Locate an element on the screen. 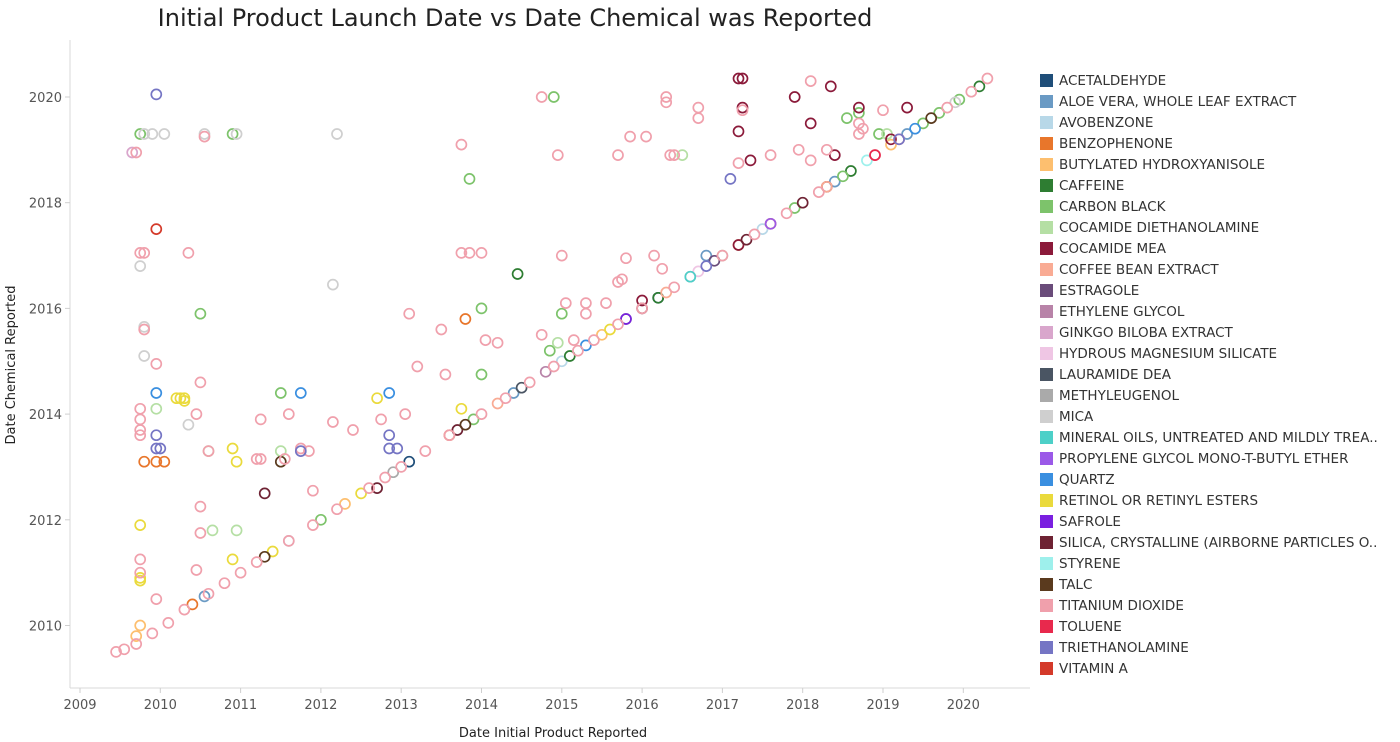 The width and height of the screenshot is (1400, 742). legend-item: TRIETHANOLAMINE is located at coordinates (1220, 647).